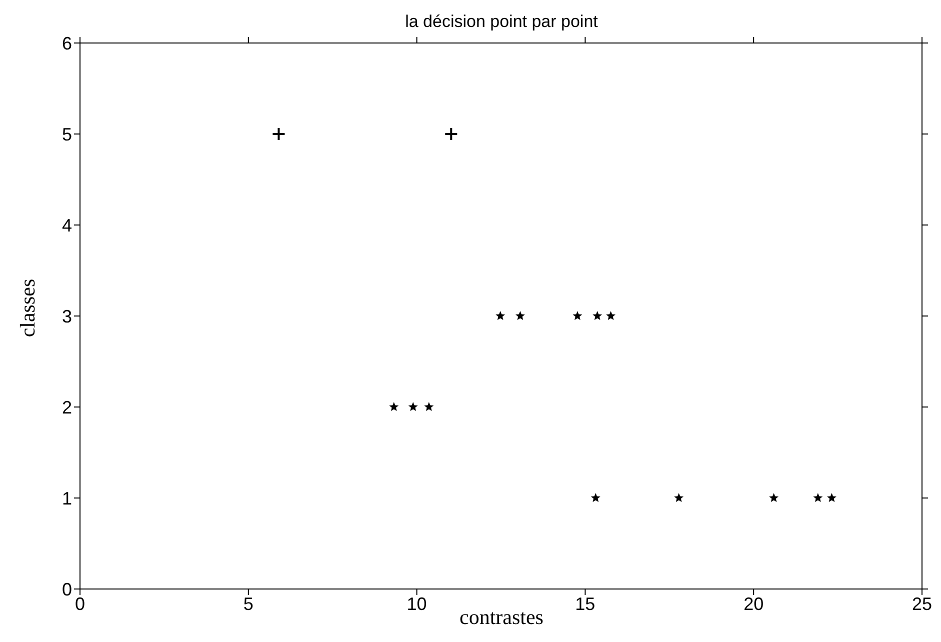 The image size is (941, 642). I want to click on y-tick-label: 6, so click(67, 43).